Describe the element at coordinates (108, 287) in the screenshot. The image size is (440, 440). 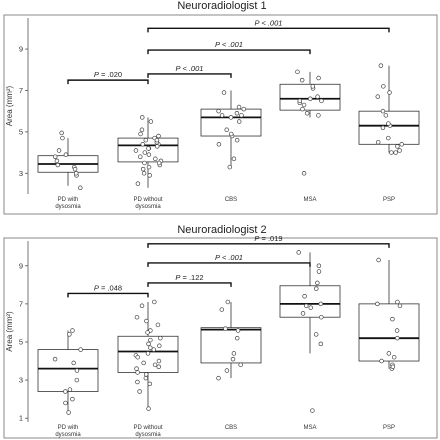
I see `p-value-label: P = .048` at that location.